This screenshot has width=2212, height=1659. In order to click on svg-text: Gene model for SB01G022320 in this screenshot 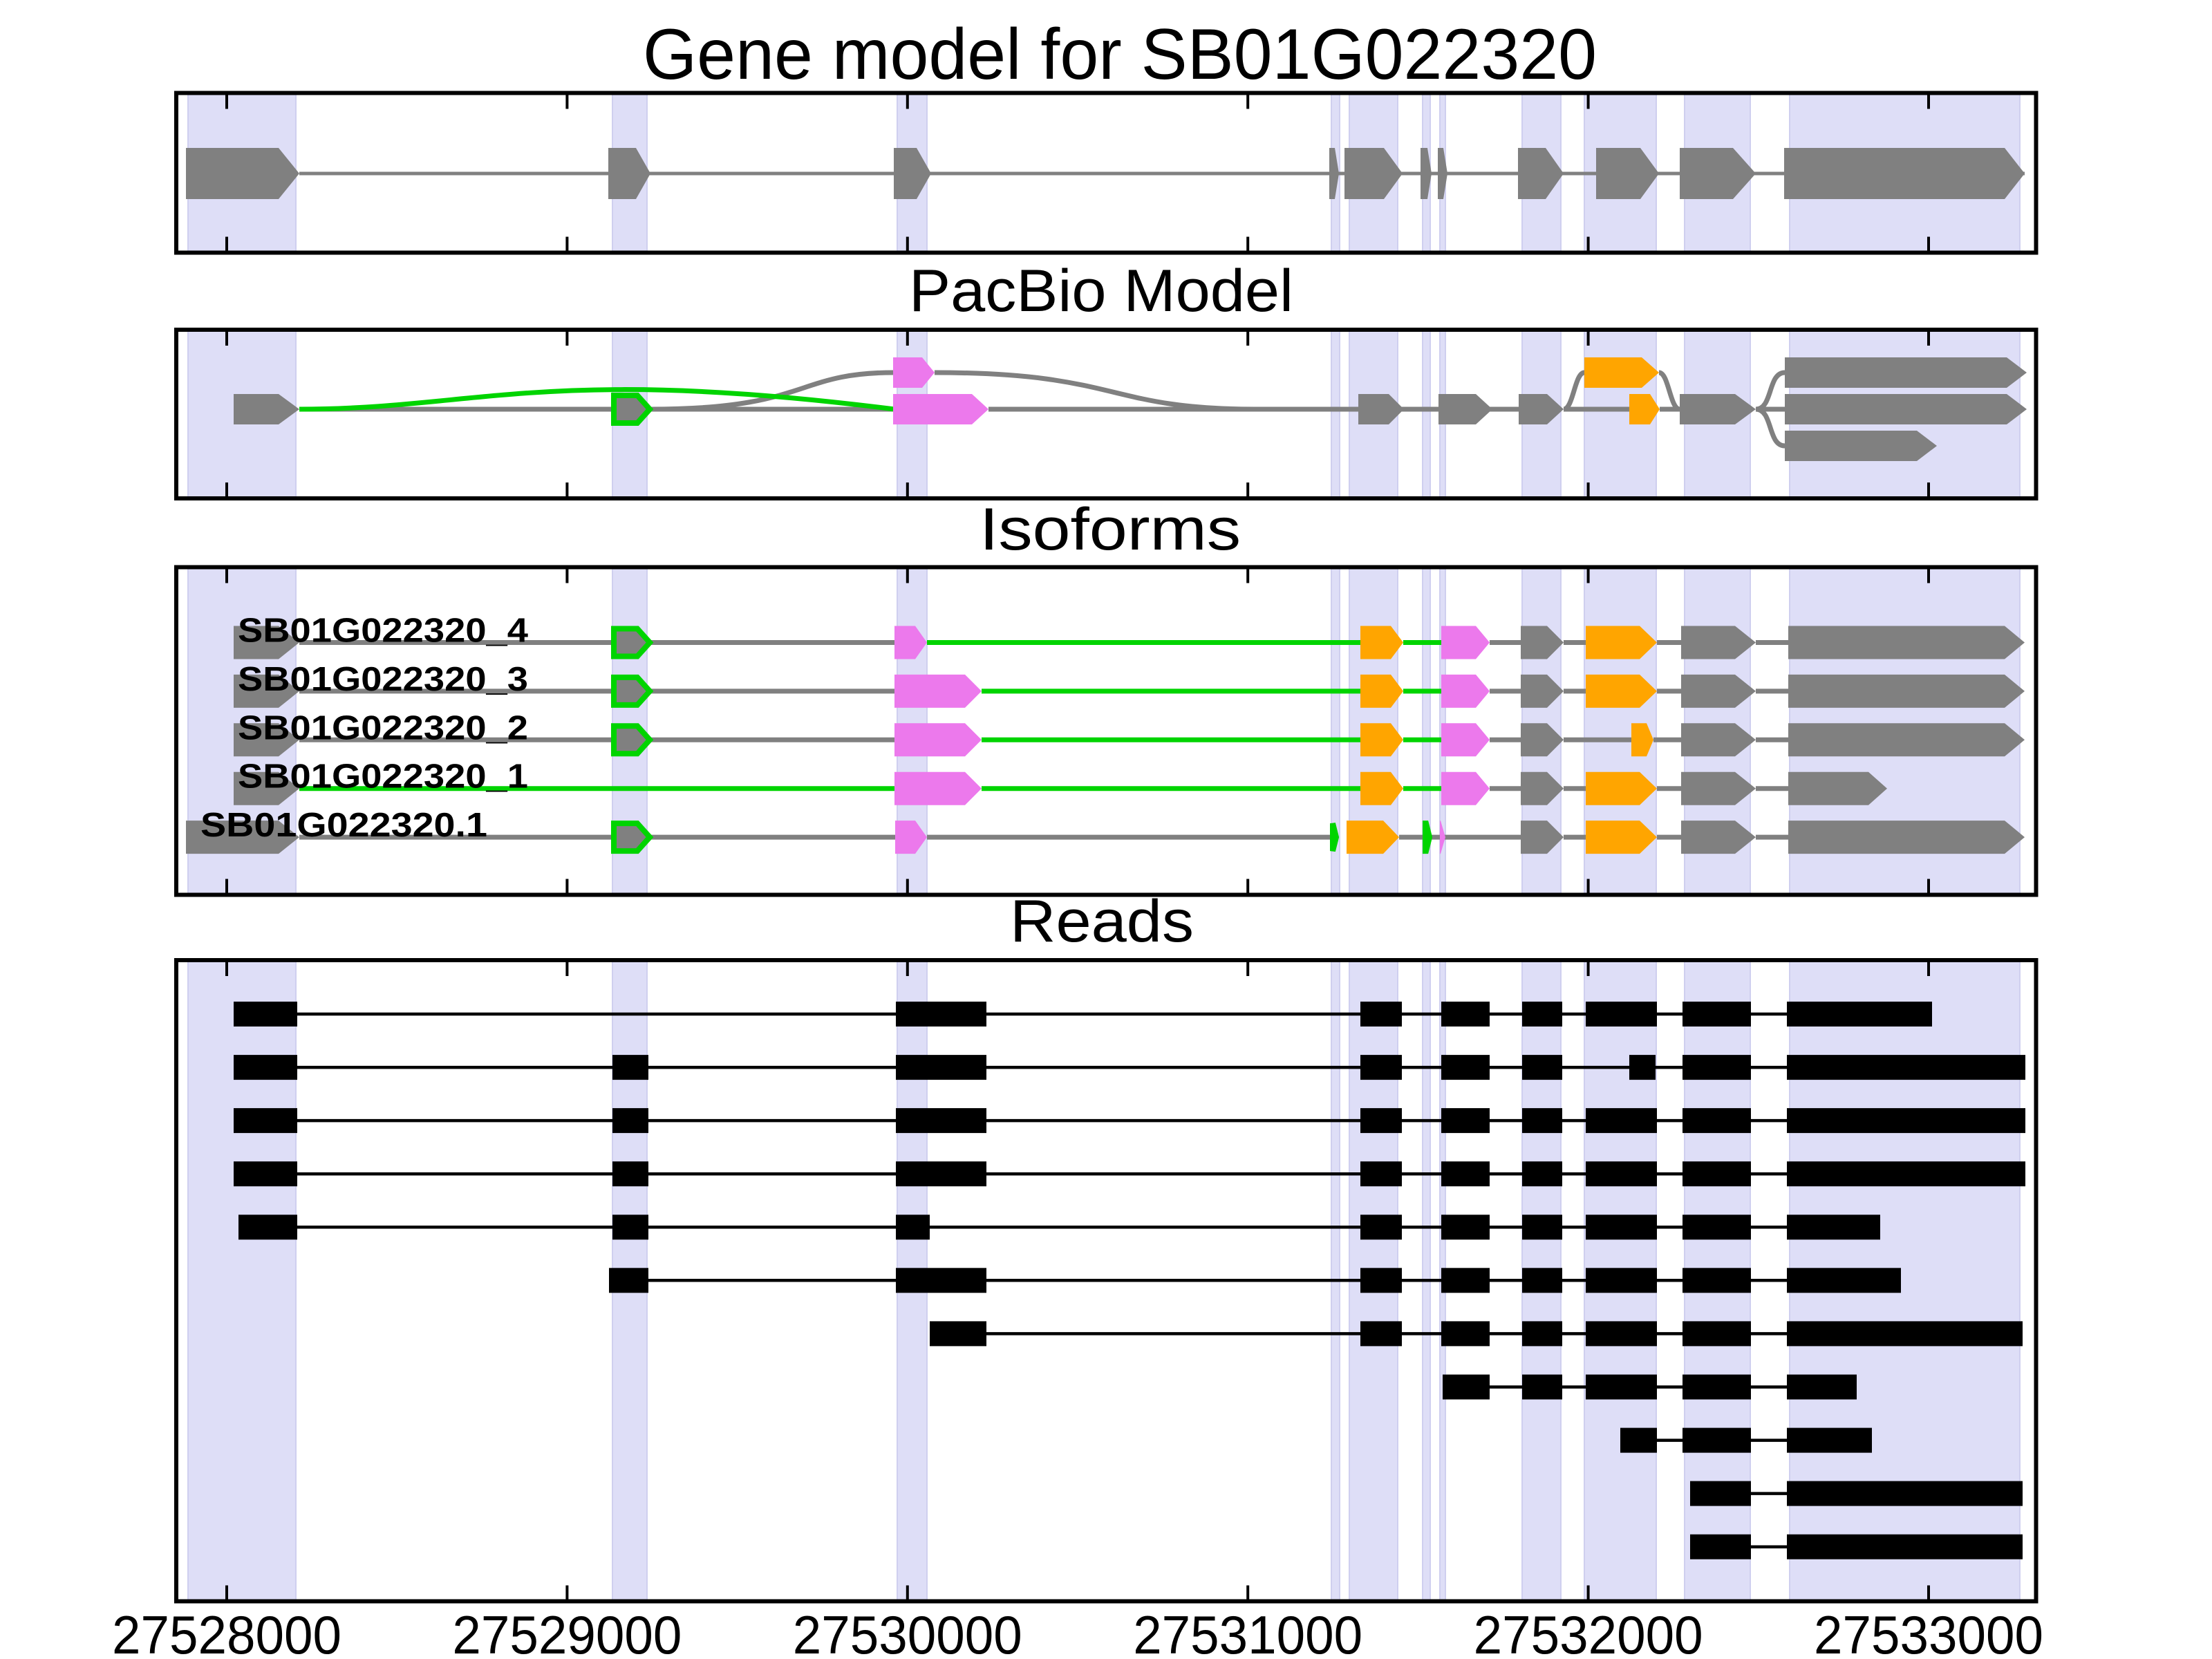, I will do `click(1120, 55)`.